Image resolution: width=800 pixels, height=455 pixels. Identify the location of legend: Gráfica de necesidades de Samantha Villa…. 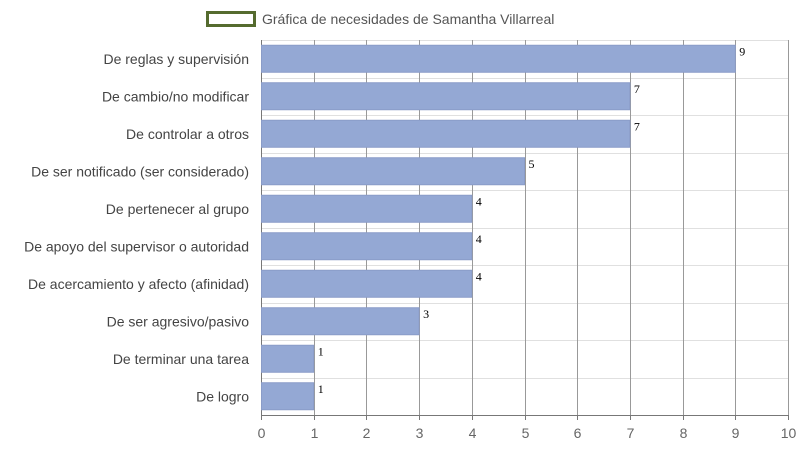
(380, 19).